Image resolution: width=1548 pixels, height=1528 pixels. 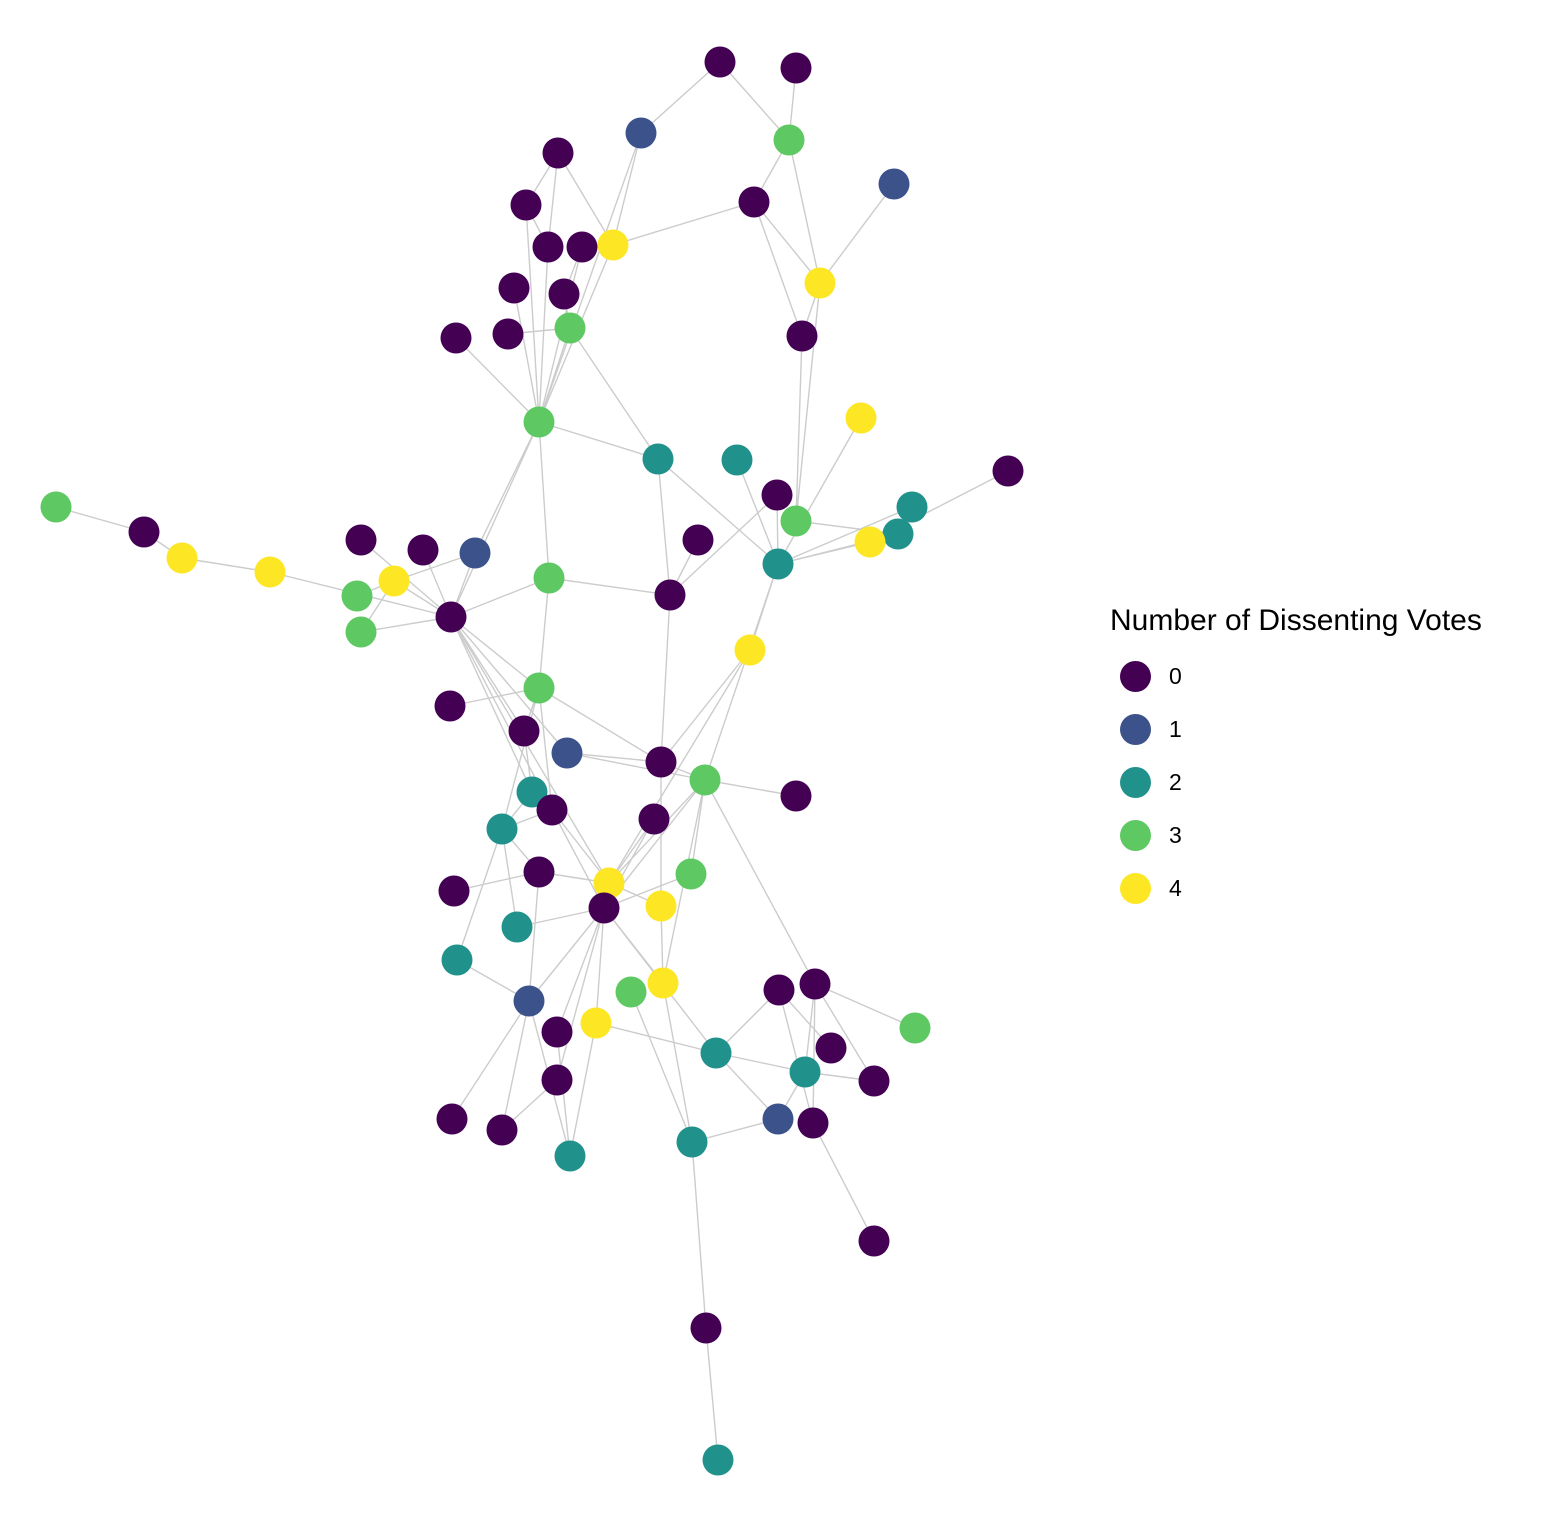 I want to click on legend-label-2: 2, so click(x=1175, y=782).